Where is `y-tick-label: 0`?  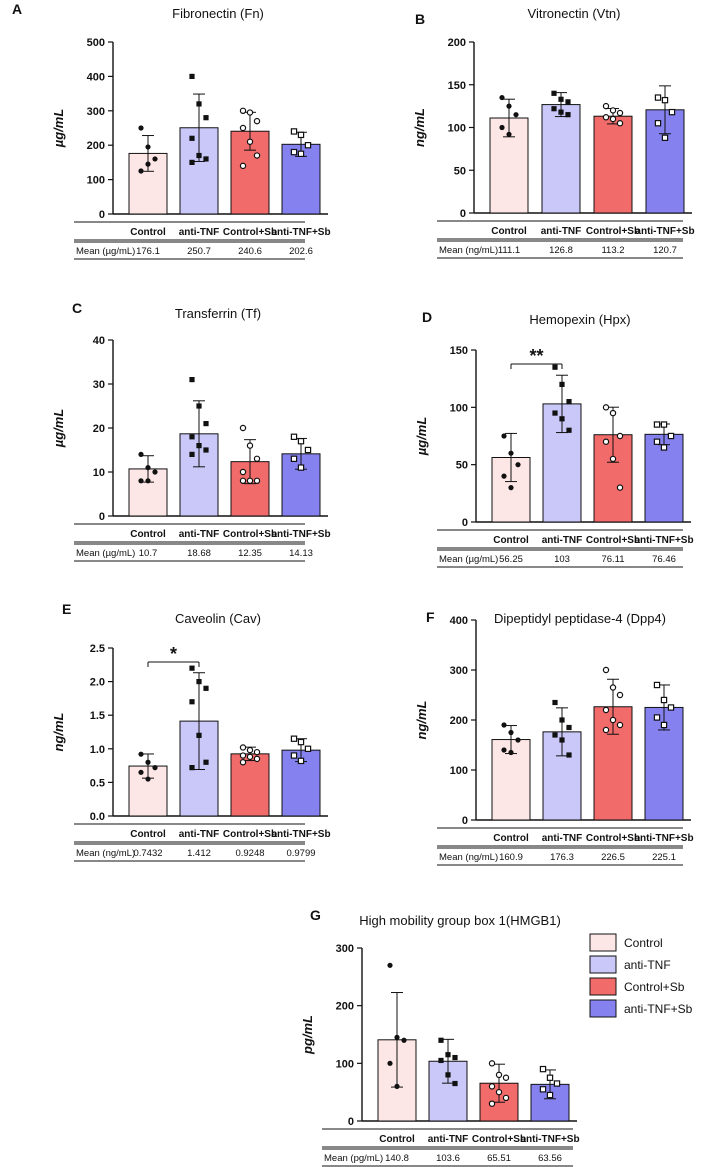
y-tick-label: 0 is located at coordinates (463, 214).